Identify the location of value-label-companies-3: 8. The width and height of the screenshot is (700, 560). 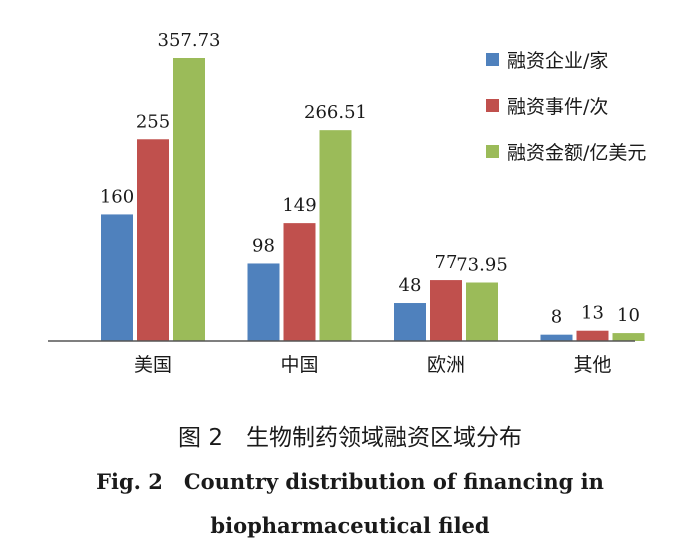
(556, 317).